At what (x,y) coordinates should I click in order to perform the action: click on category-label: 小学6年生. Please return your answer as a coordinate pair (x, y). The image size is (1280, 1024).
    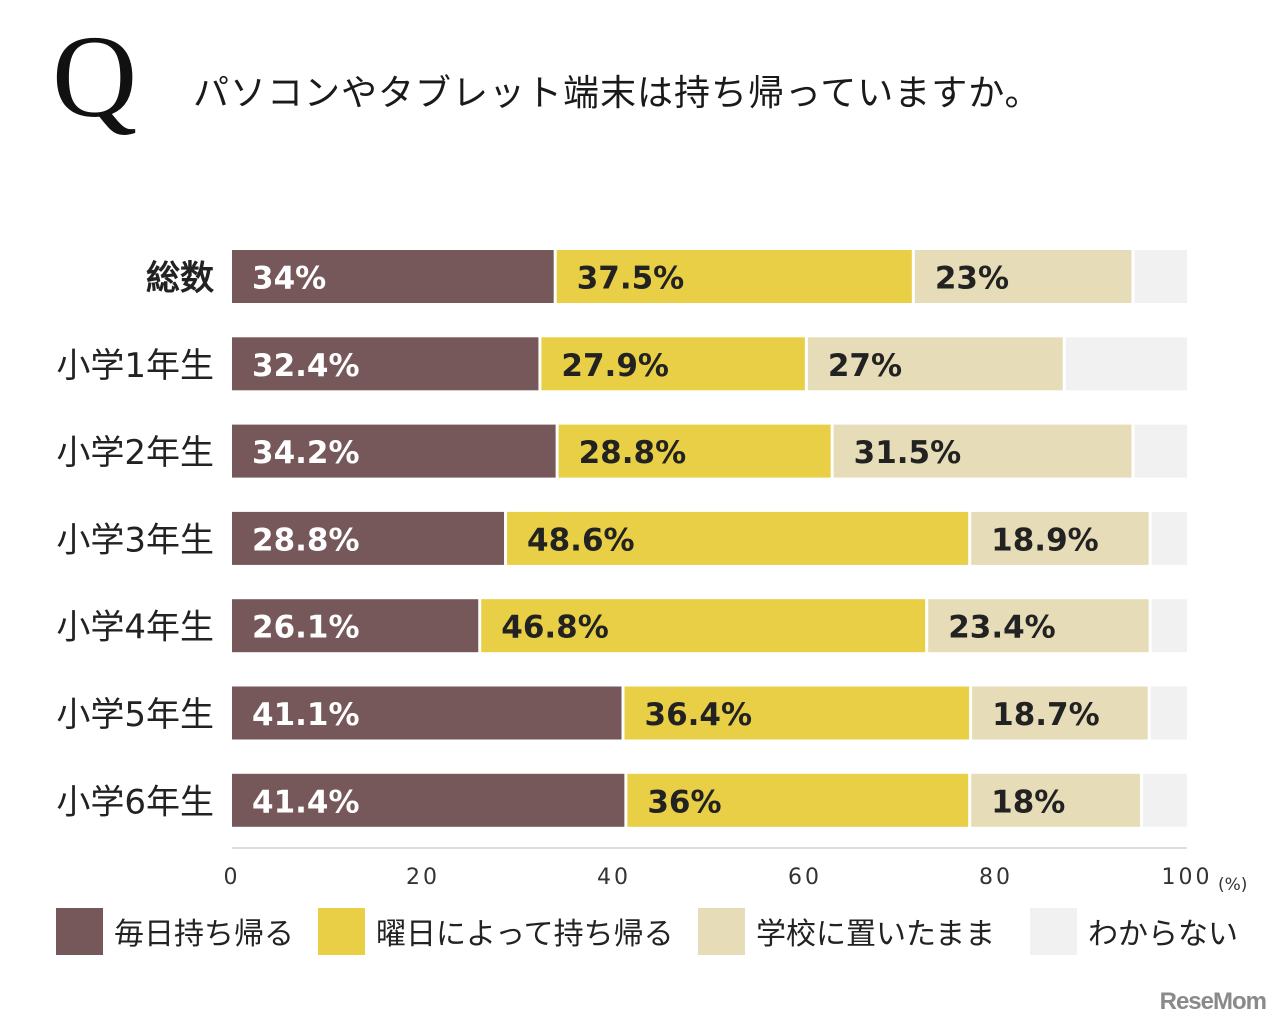
    Looking at the image, I should click on (135, 802).